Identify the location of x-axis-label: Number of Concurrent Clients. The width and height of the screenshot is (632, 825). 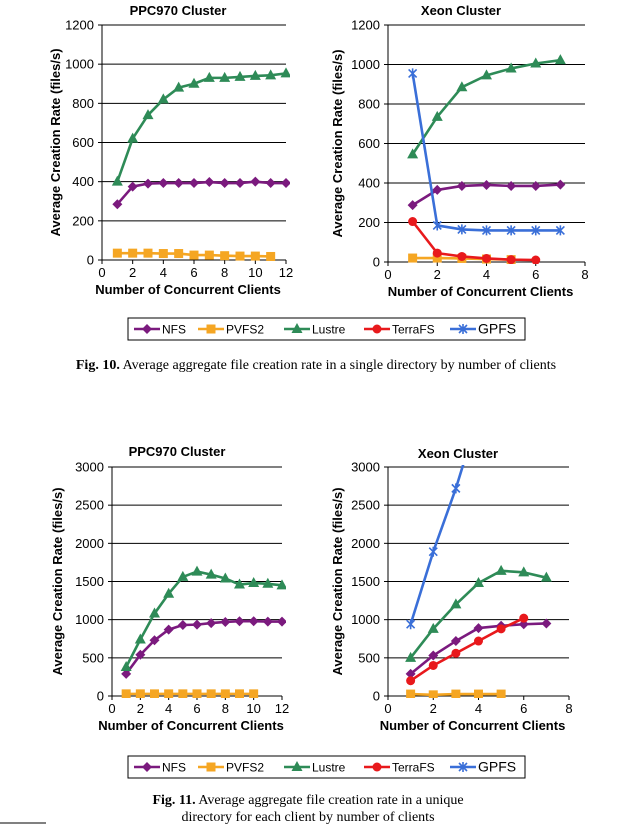
(191, 725).